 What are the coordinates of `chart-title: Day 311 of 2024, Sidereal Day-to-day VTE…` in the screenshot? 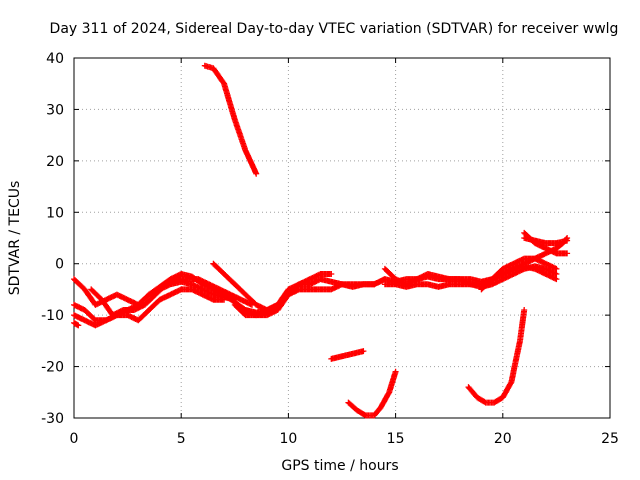 It's located at (334, 29).